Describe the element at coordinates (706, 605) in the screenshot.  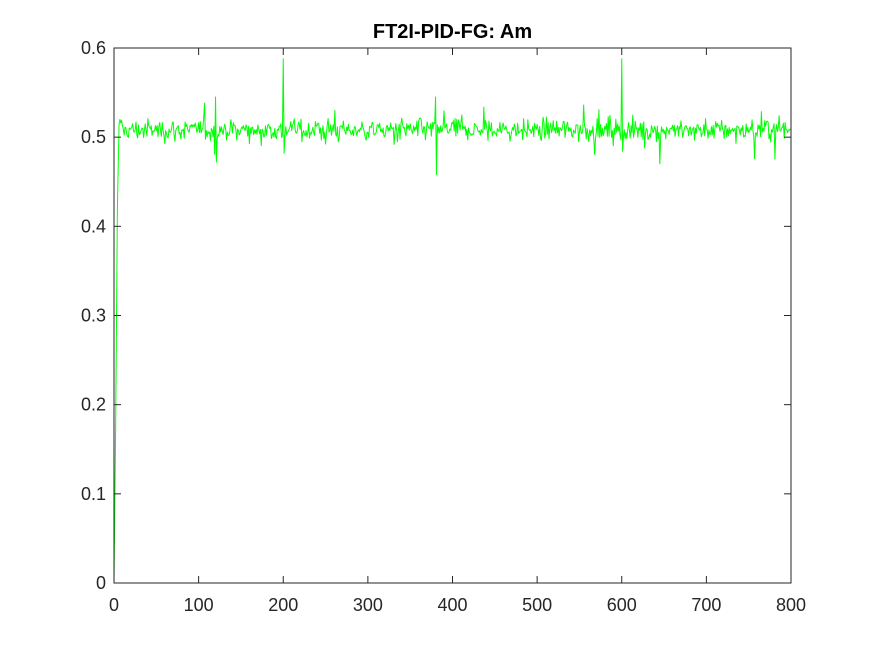
I see `x-tick-label: 700` at that location.